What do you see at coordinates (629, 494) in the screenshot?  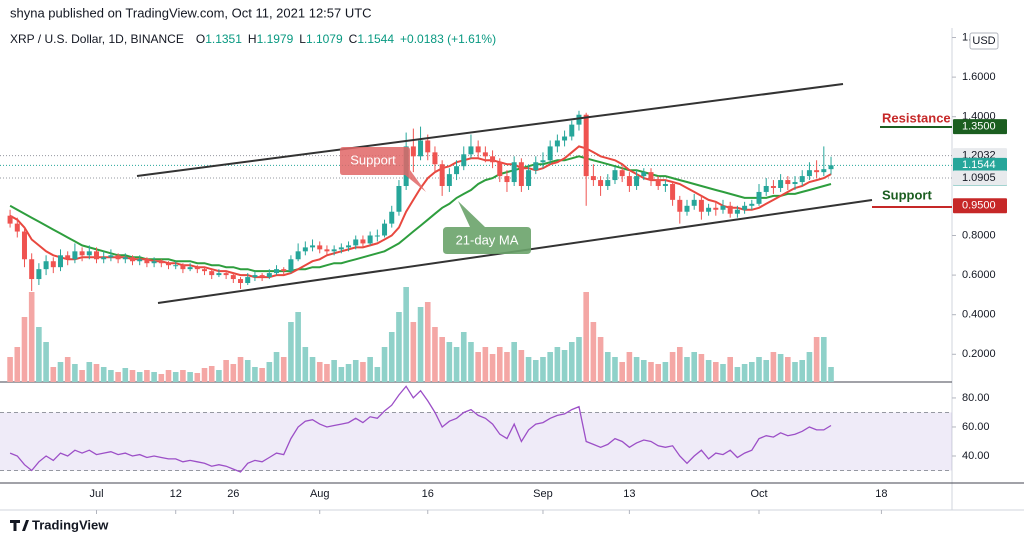 I see `x-tick-label: 13` at bounding box center [629, 494].